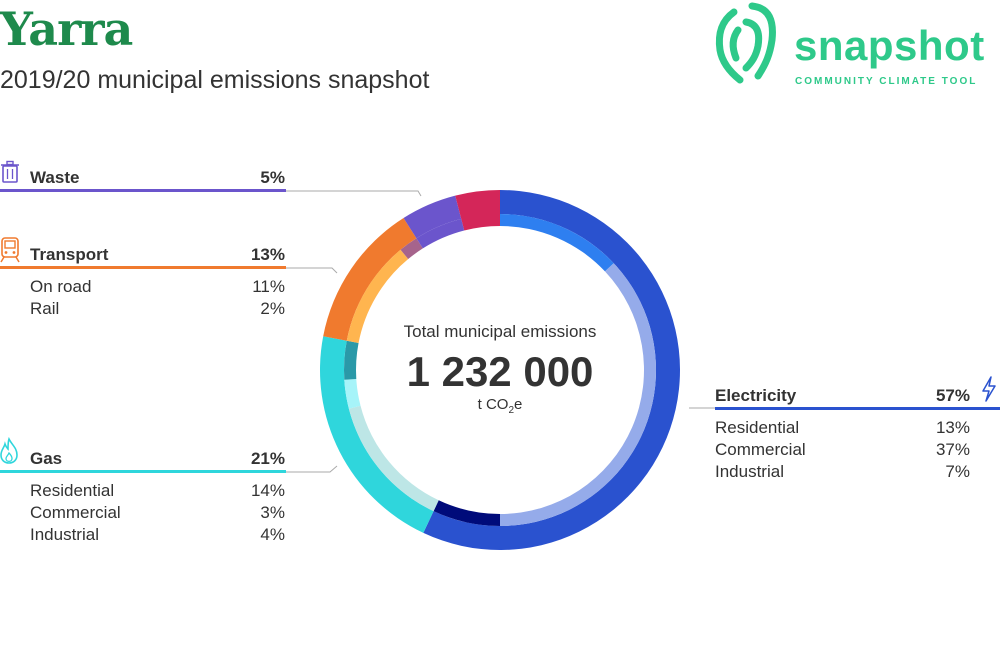 This screenshot has width=1000, height=650. What do you see at coordinates (9, 450) in the screenshot?
I see `flame-icon` at bounding box center [9, 450].